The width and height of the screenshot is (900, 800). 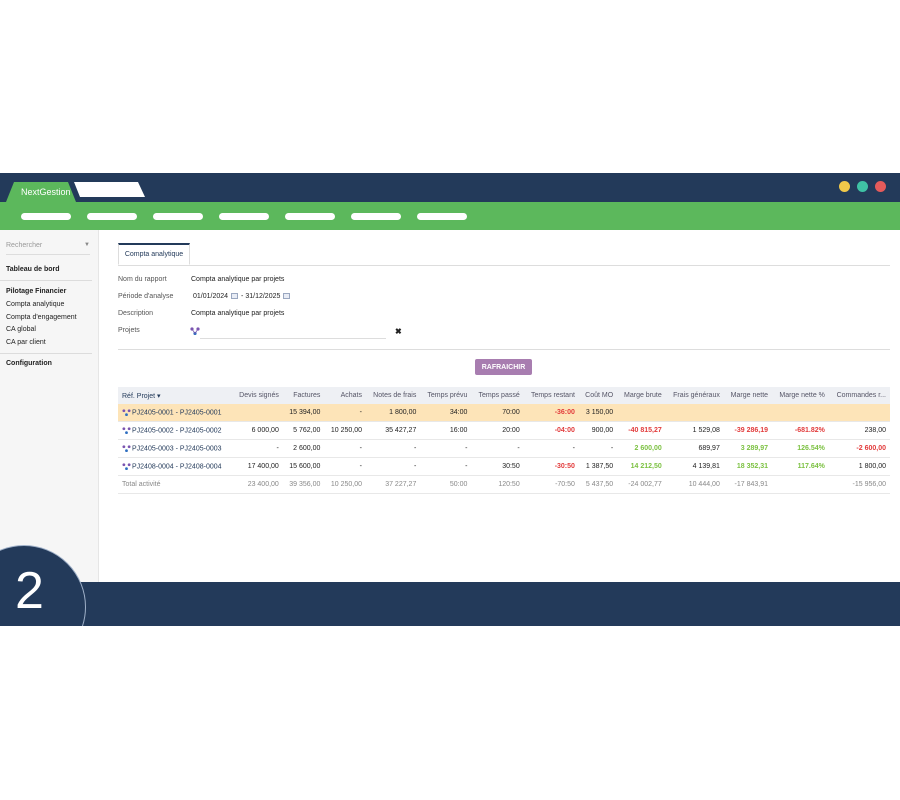 I want to click on close-dot-icon, so click(x=880, y=186).